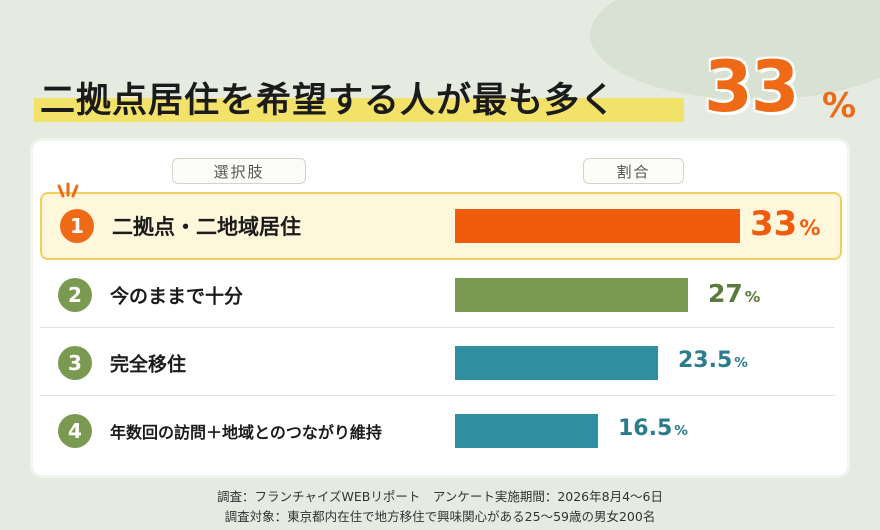 The height and width of the screenshot is (530, 880). I want to click on value-label: 27%, so click(734, 293).